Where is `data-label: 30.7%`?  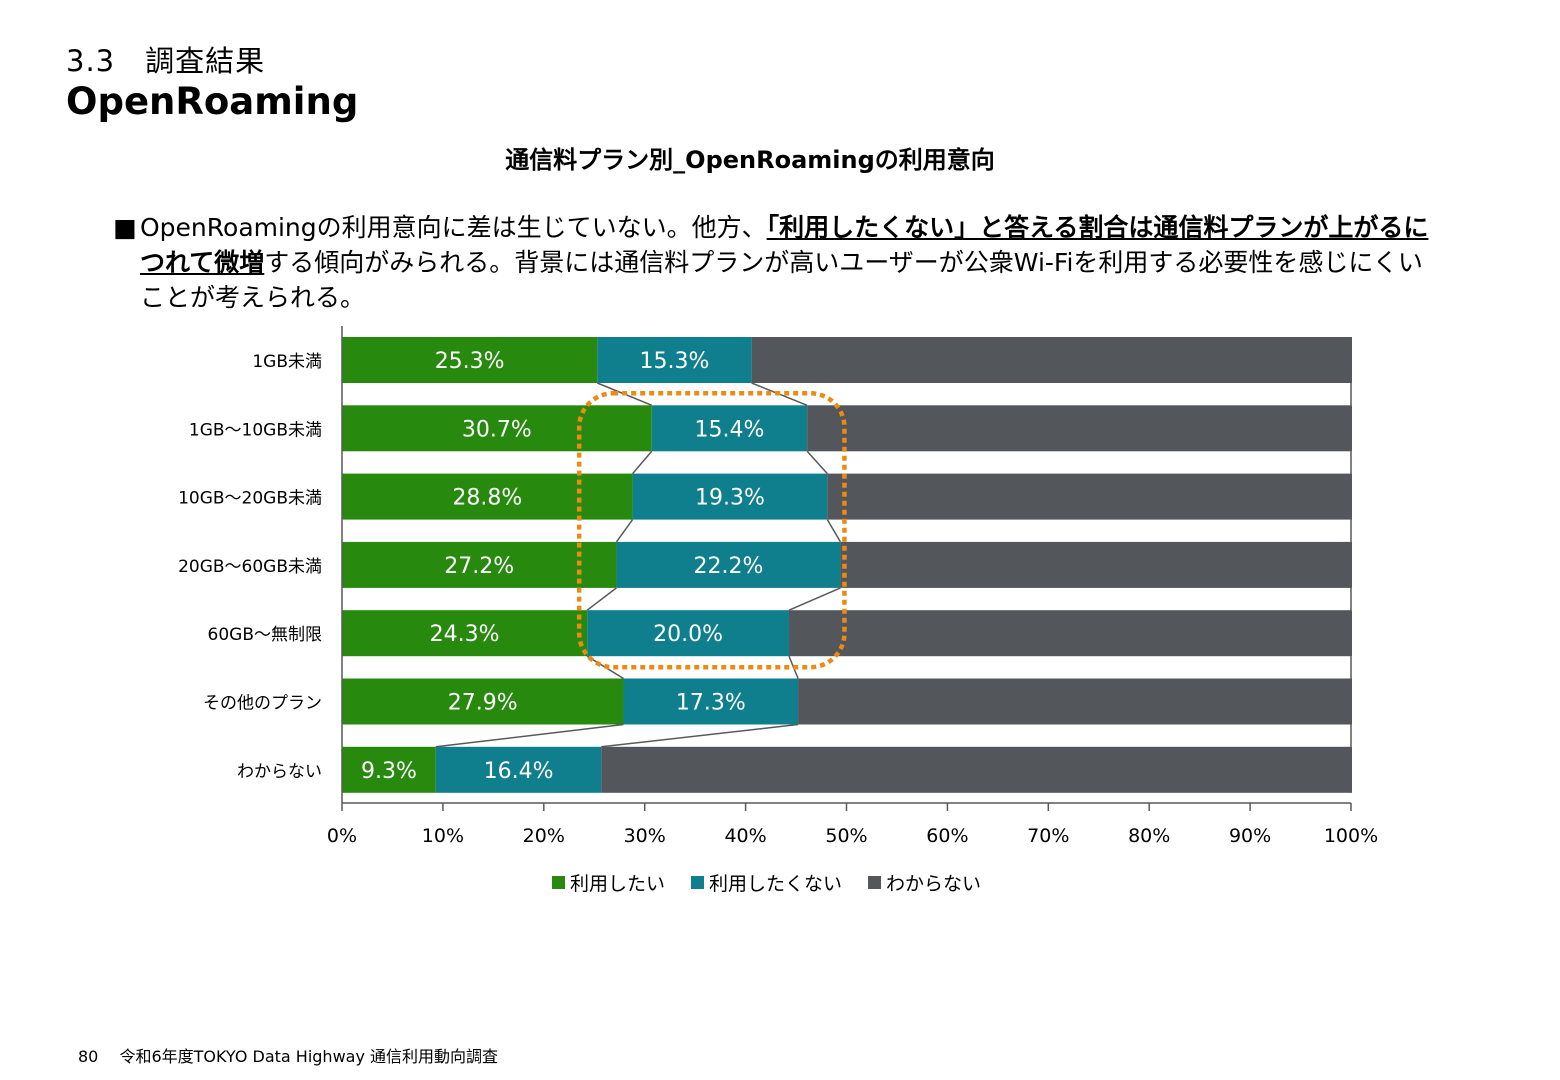
data-label: 30.7% is located at coordinates (497, 429).